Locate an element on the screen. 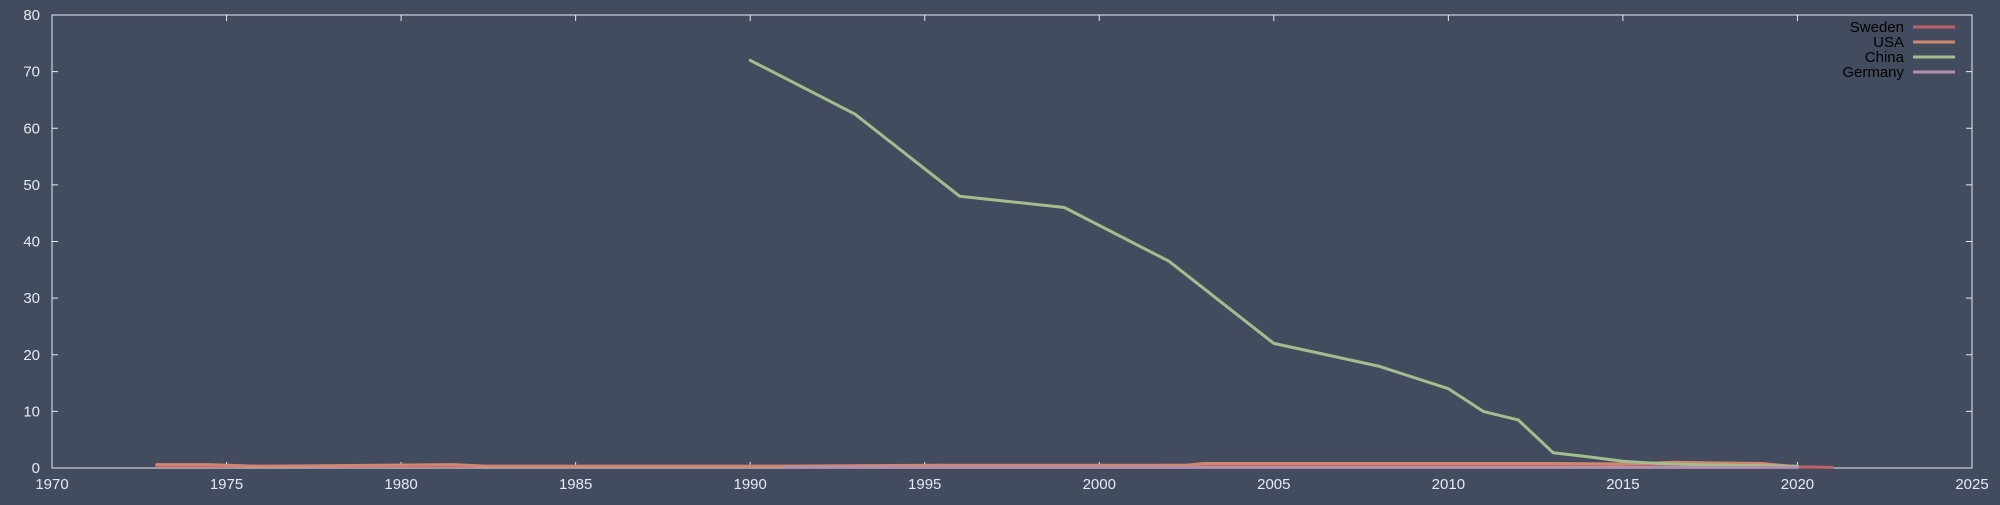  y-tick-label: 10 is located at coordinates (31, 411).